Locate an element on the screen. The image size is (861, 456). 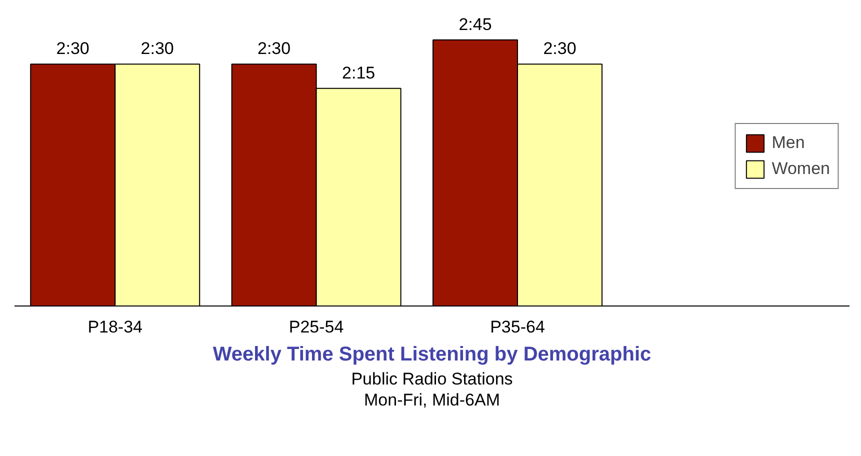
x-tick-label: P35-64 is located at coordinates (517, 327).